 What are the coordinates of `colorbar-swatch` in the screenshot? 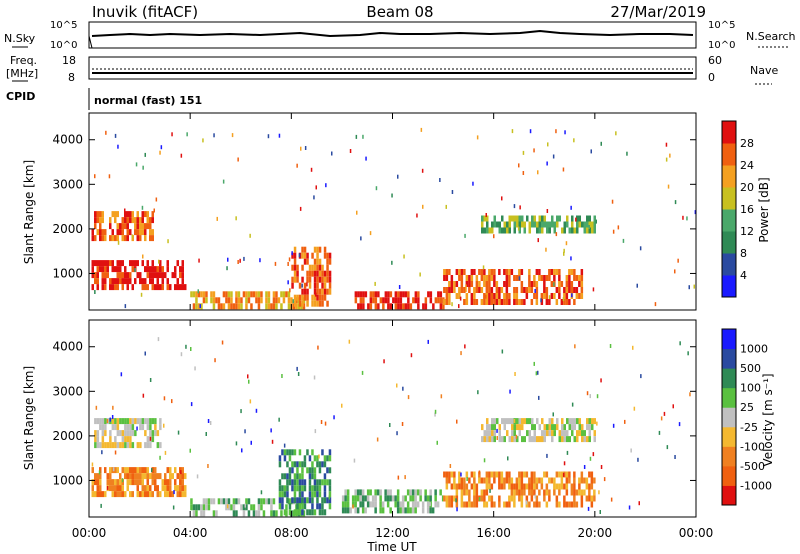 It's located at (729, 495).